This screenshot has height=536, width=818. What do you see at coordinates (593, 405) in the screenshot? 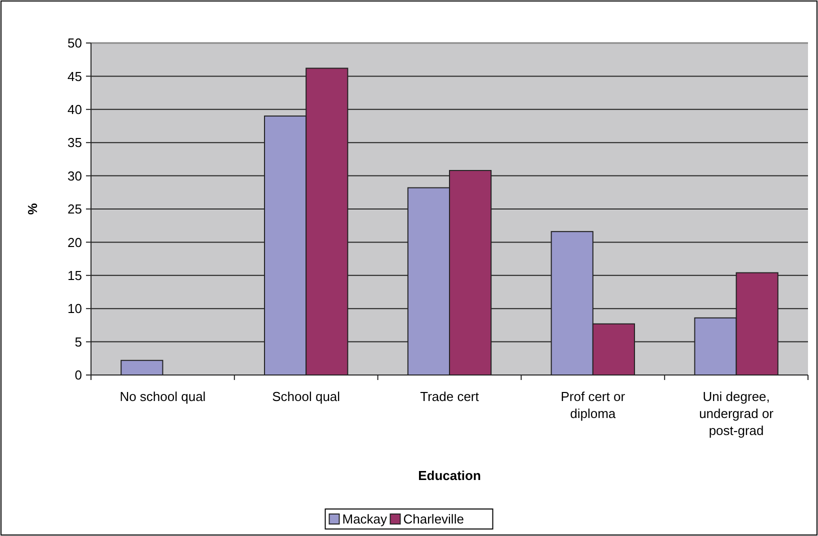
I see `x-tick-label: Prof cert or diploma` at bounding box center [593, 405].